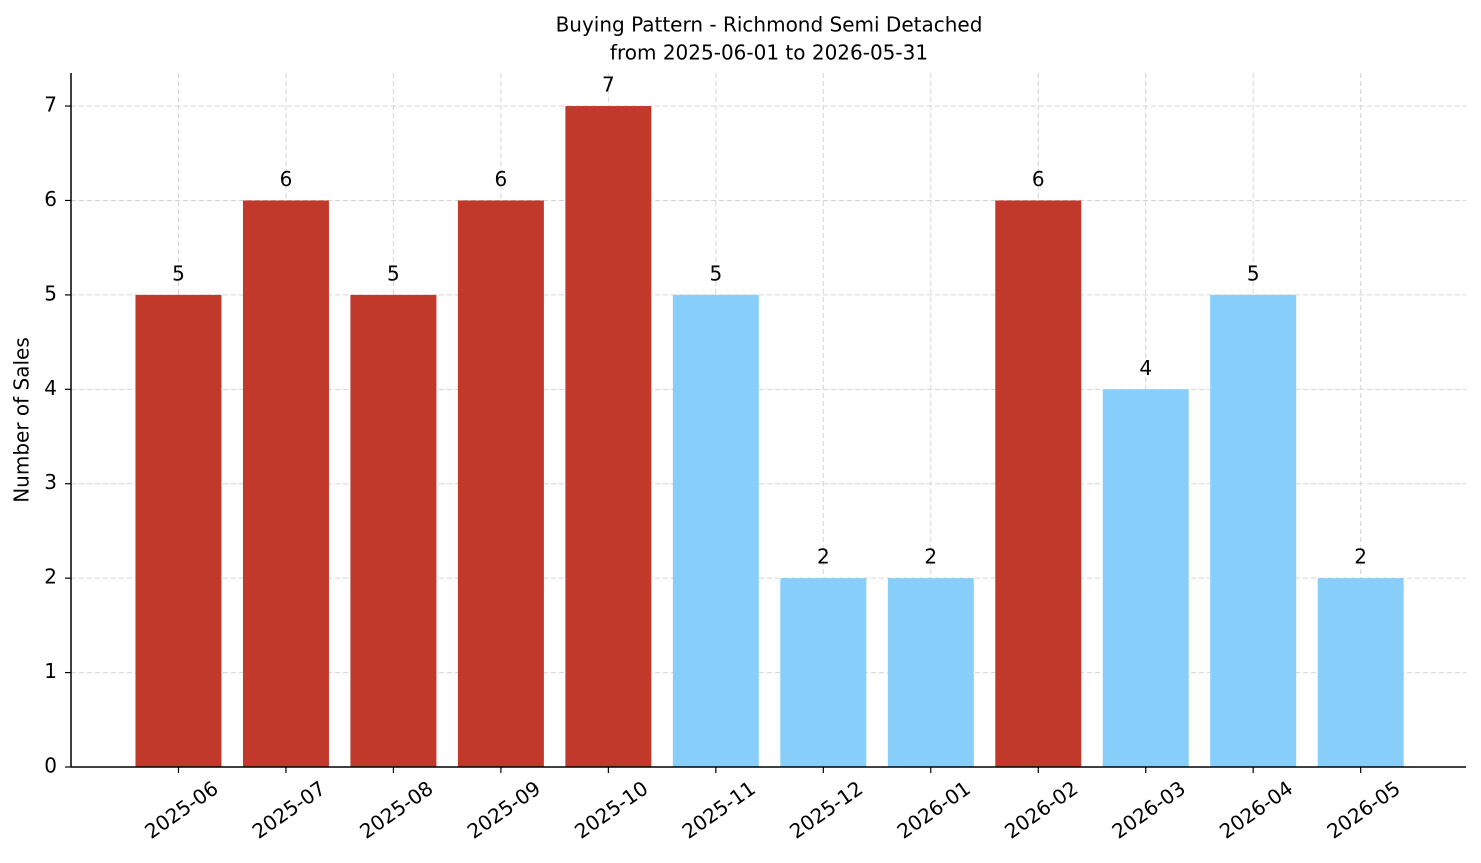 The height and width of the screenshot is (863, 1481). Describe the element at coordinates (50, 105) in the screenshot. I see `y-tick-label: 7` at that location.